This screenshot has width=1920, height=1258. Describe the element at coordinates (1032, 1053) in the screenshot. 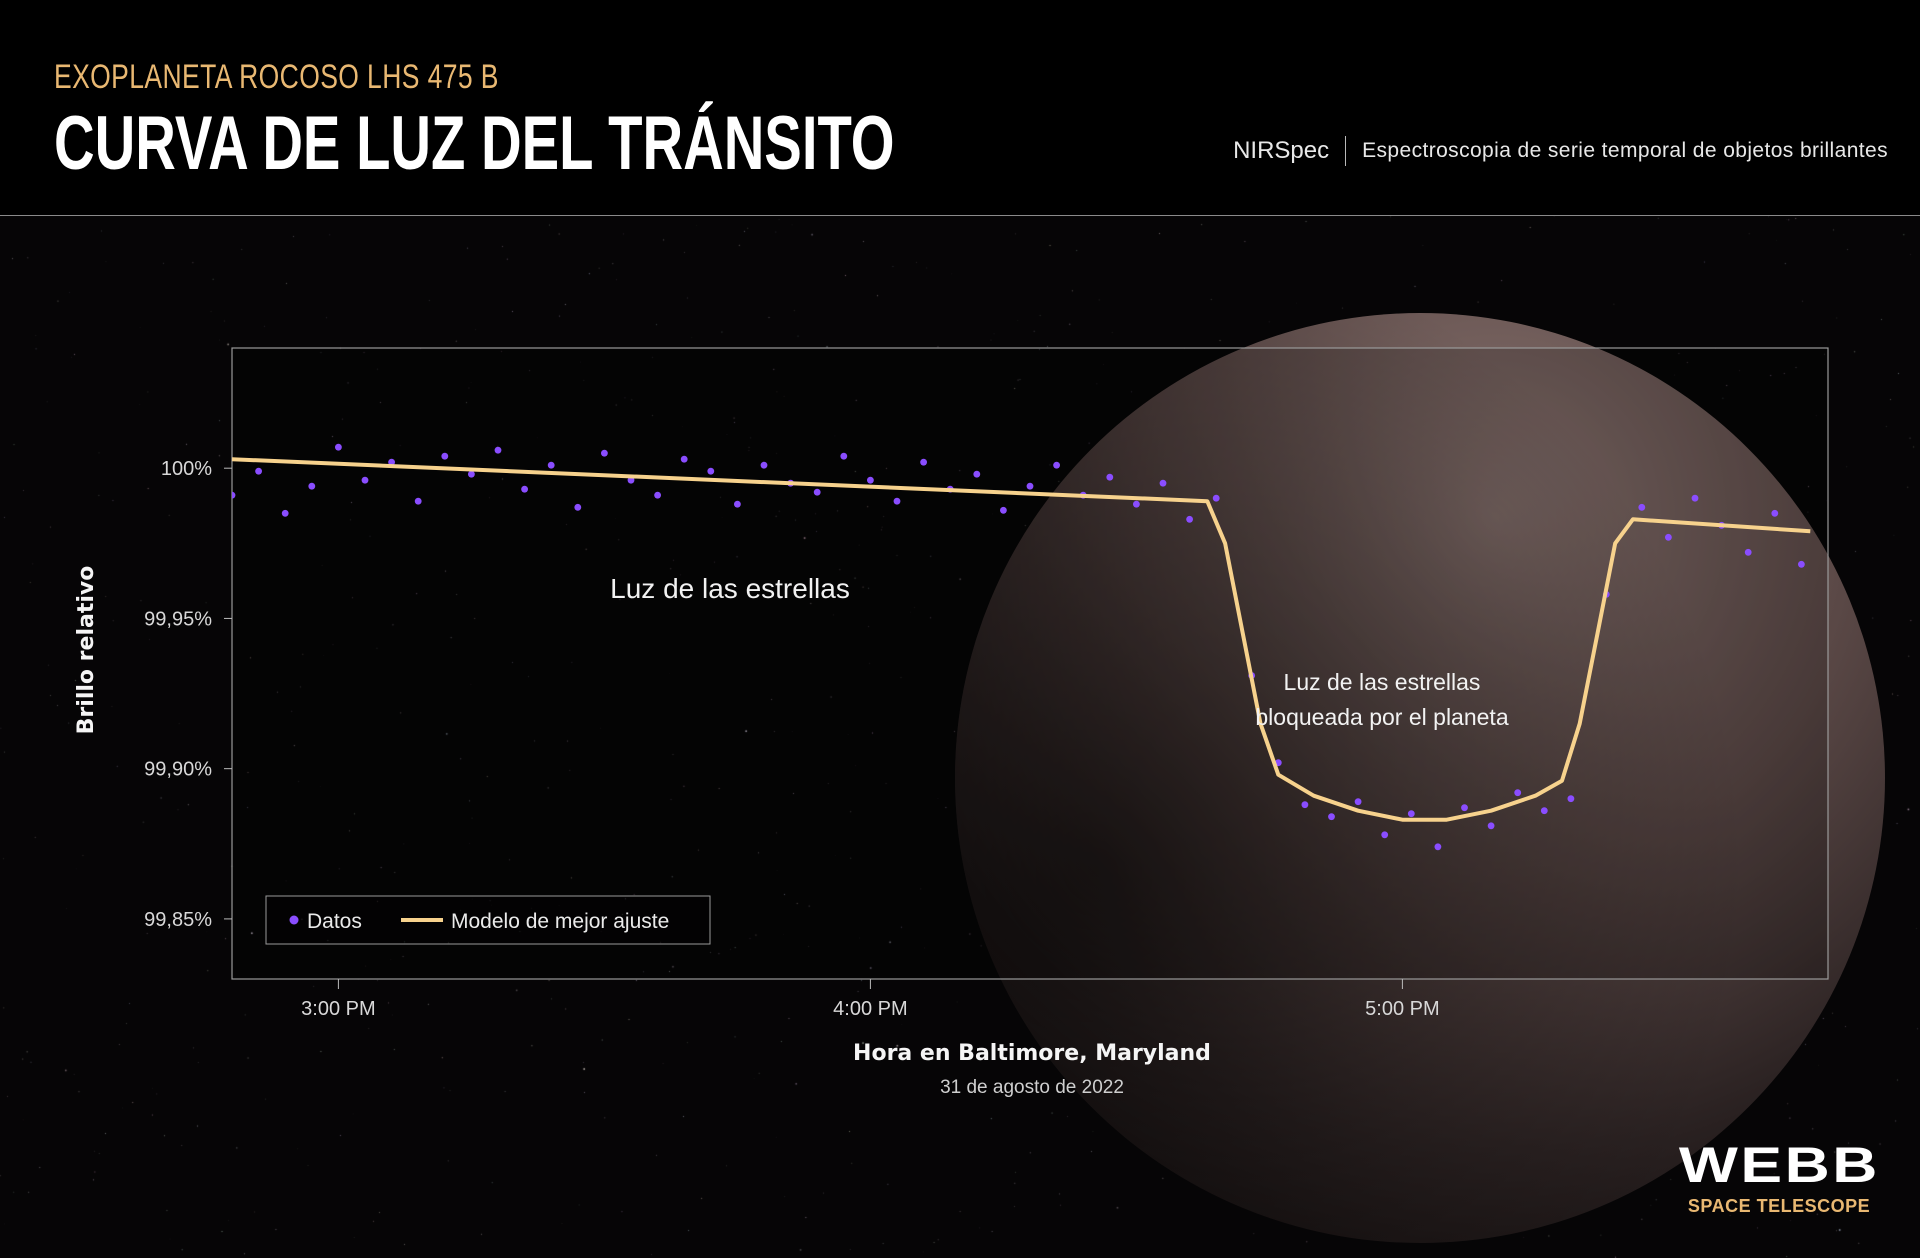

I see `x-axis-title: Hora en Baltimore, Maryland` at that location.